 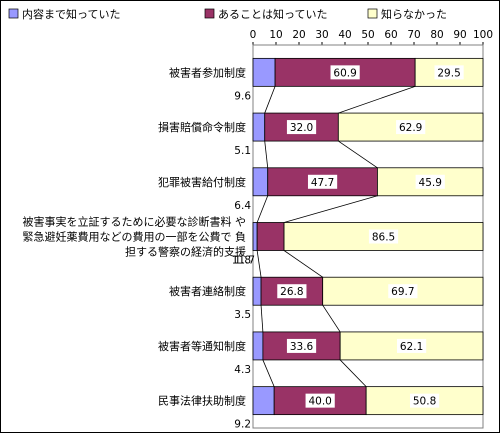 I want to click on data-label-2-2: 45.9, so click(x=430, y=183).